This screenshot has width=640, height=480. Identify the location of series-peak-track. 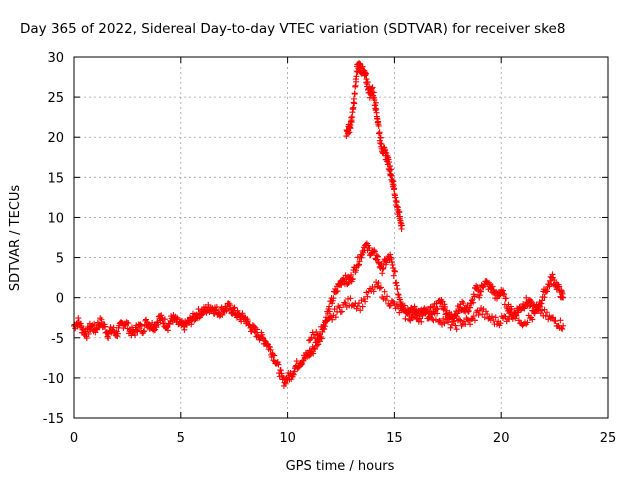
(374, 146).